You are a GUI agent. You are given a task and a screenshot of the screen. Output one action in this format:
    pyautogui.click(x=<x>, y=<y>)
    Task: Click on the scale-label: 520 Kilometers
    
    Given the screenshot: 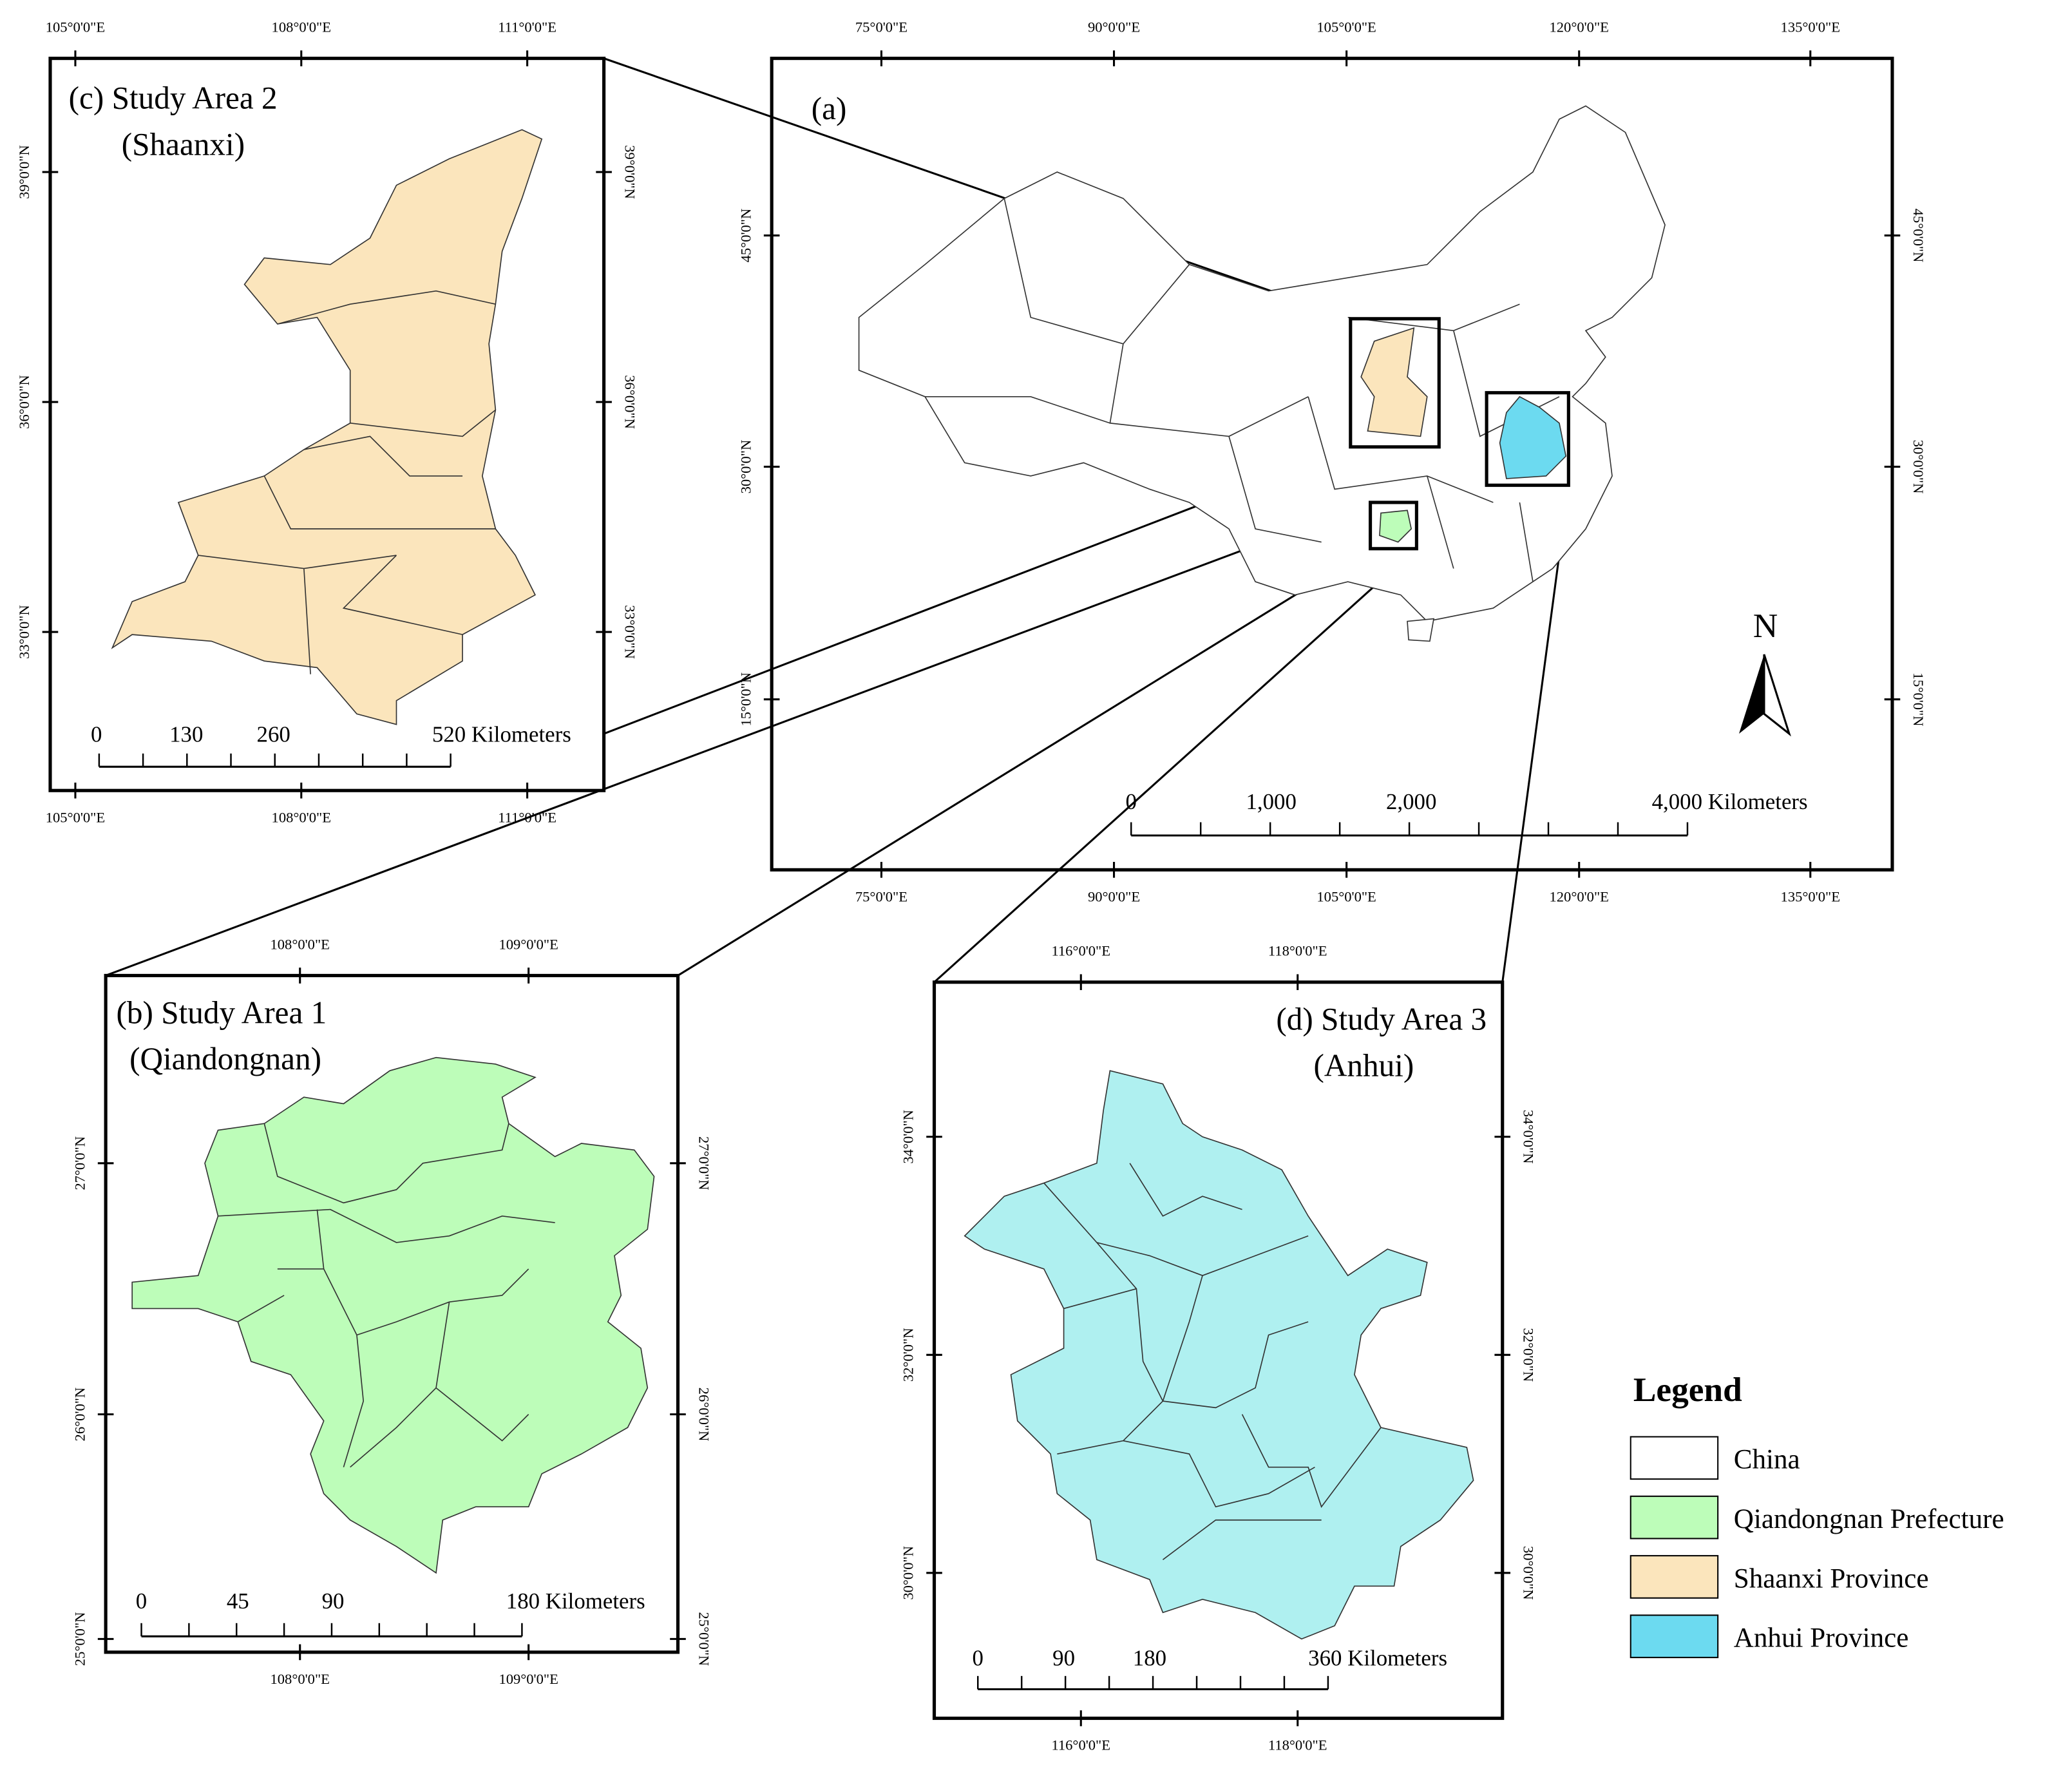 What is the action you would take?
    pyautogui.click(x=501, y=734)
    